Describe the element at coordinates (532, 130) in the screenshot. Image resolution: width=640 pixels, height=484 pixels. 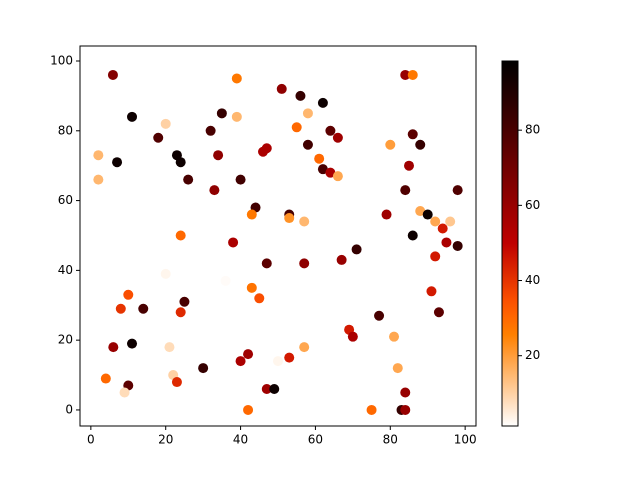
I see `colorbar-tick-label: 80` at that location.